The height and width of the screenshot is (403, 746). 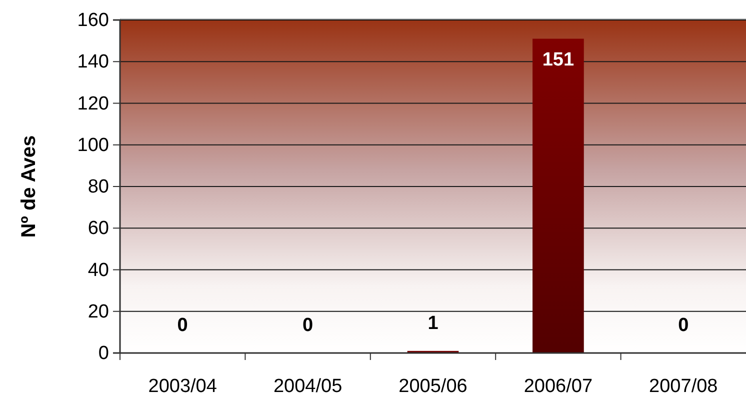 What do you see at coordinates (103, 353) in the screenshot?
I see `y-tick-label: 0` at bounding box center [103, 353].